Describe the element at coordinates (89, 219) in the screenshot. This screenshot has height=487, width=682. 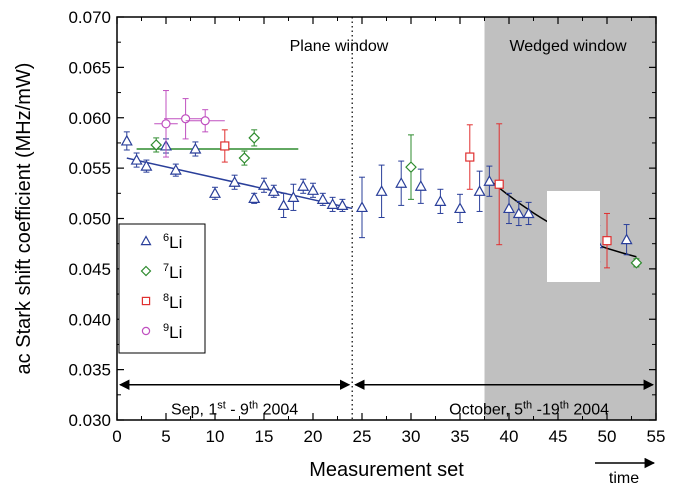
I see `y-tick-label-4: 0.050` at that location.